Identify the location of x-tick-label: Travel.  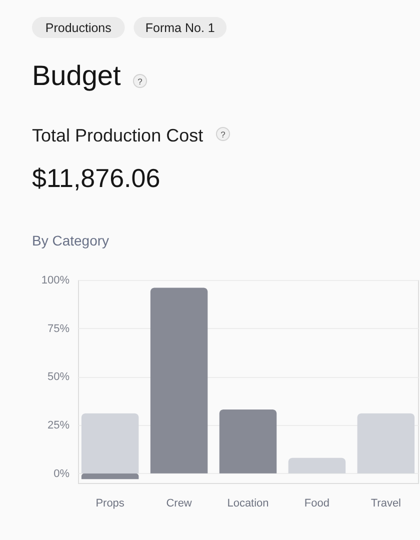
(386, 504).